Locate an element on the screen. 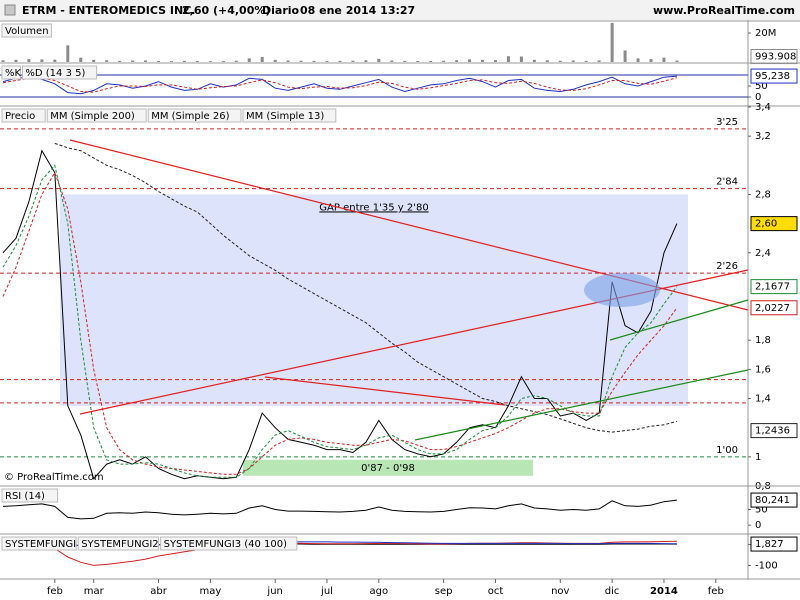 The height and width of the screenshot is (600, 800). last-label: 95,238 is located at coordinates (772, 76).